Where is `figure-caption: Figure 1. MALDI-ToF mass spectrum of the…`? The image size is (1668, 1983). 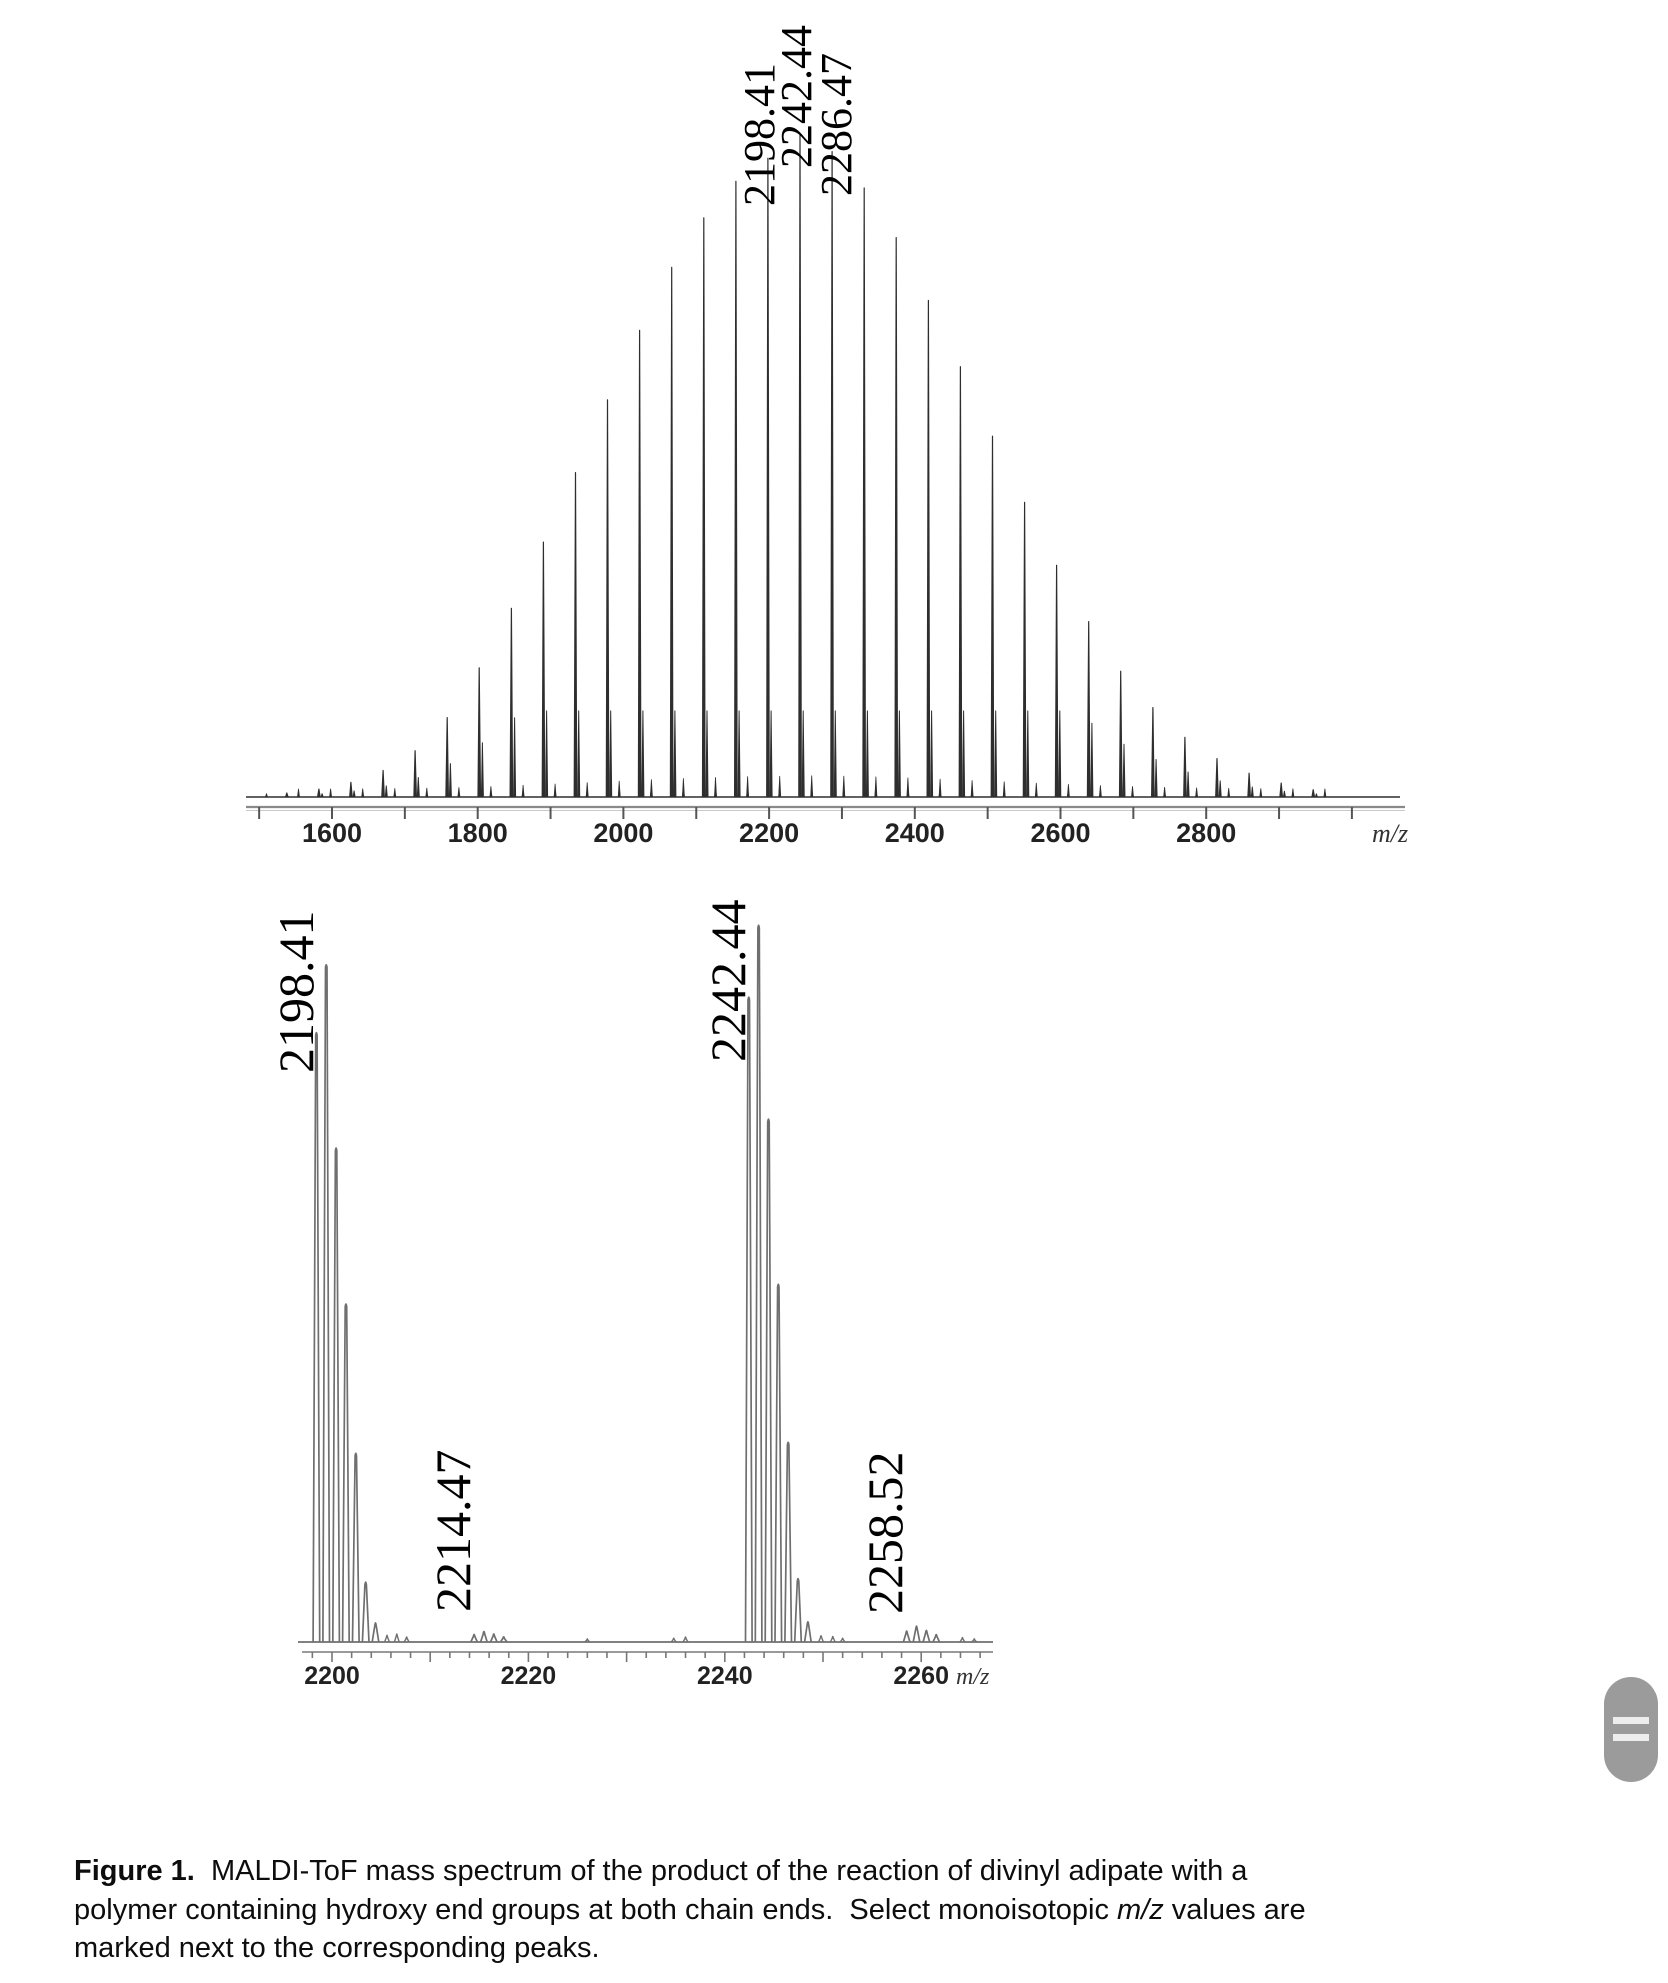
figure-caption: Figure 1. MALDI-ToF mass spectrum of the… is located at coordinates (854, 1910).